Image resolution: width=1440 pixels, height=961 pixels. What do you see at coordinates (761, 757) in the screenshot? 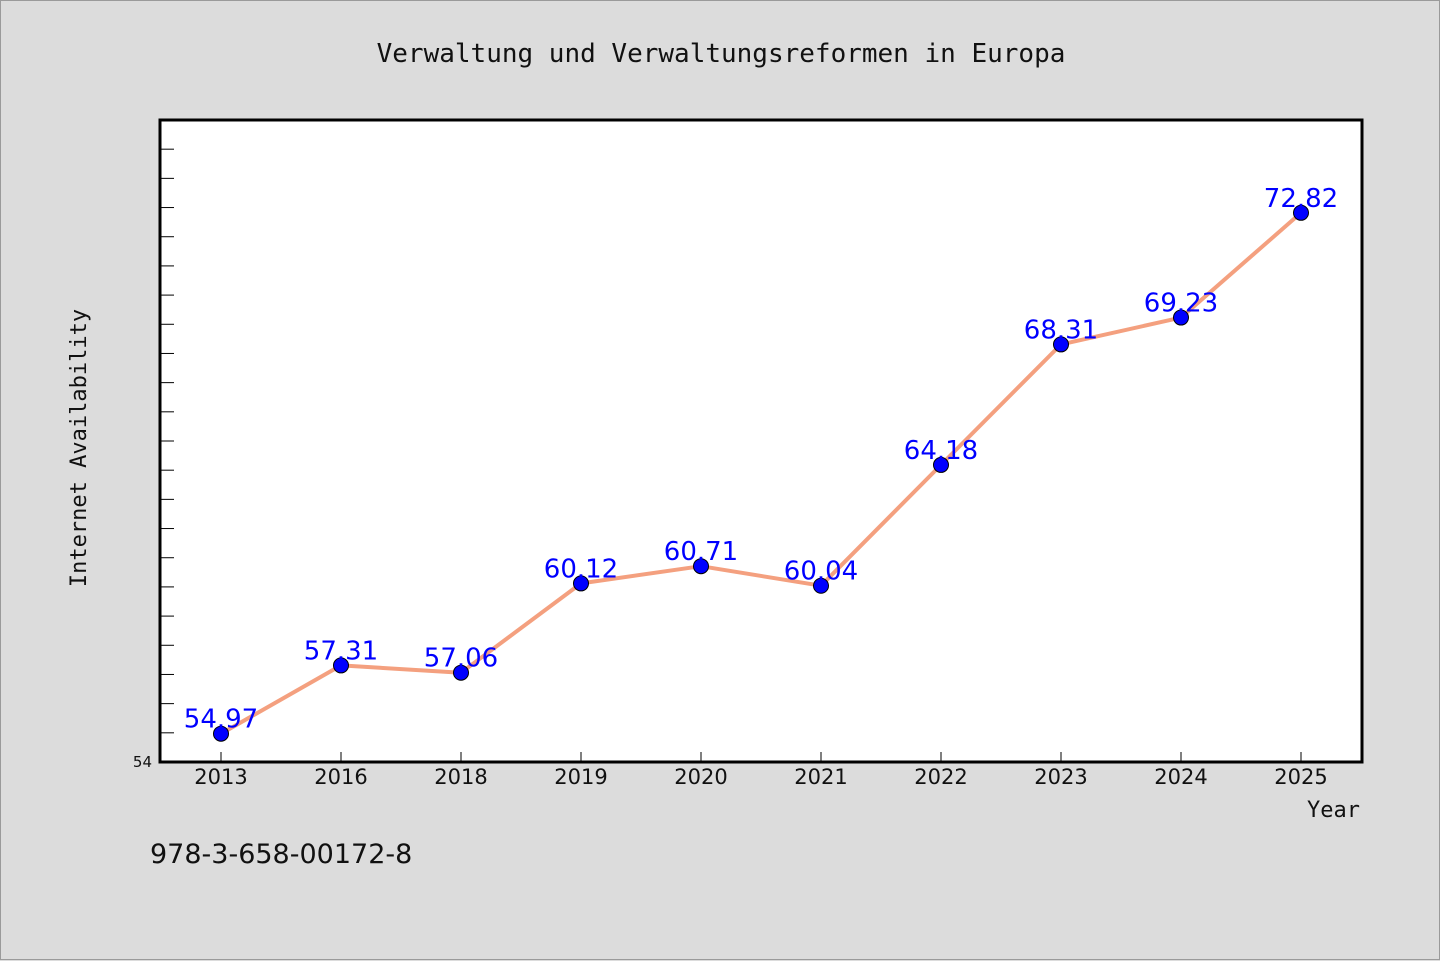
I see `x-axis-ticks` at bounding box center [761, 757].